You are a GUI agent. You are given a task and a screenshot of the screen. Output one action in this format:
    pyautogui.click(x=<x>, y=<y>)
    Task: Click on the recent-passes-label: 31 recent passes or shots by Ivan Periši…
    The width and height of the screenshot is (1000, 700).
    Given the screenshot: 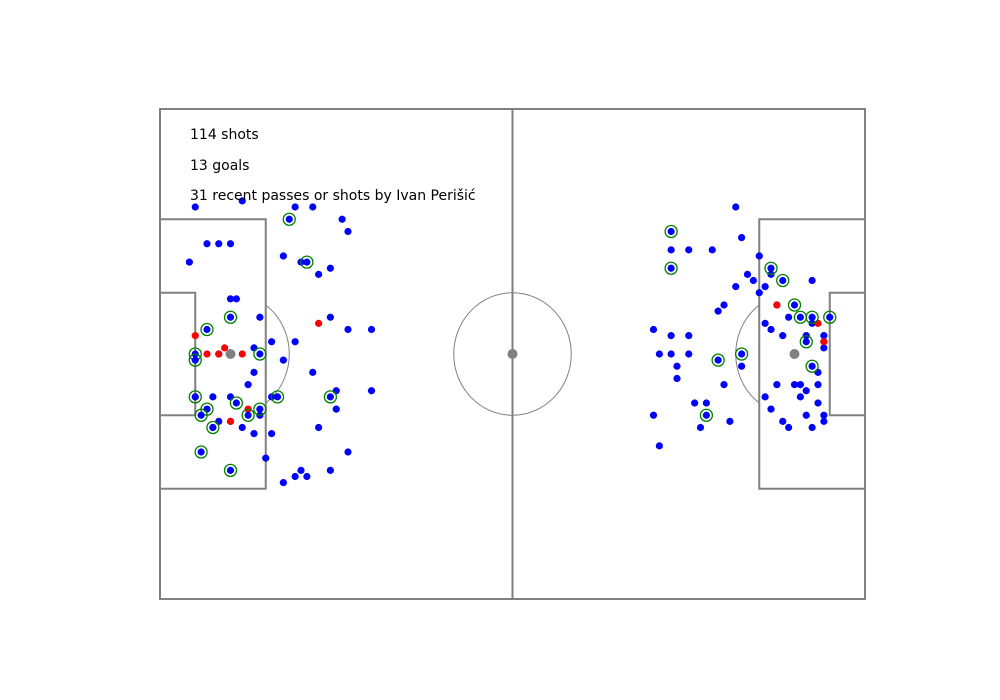 What is the action you would take?
    pyautogui.click(x=333, y=196)
    